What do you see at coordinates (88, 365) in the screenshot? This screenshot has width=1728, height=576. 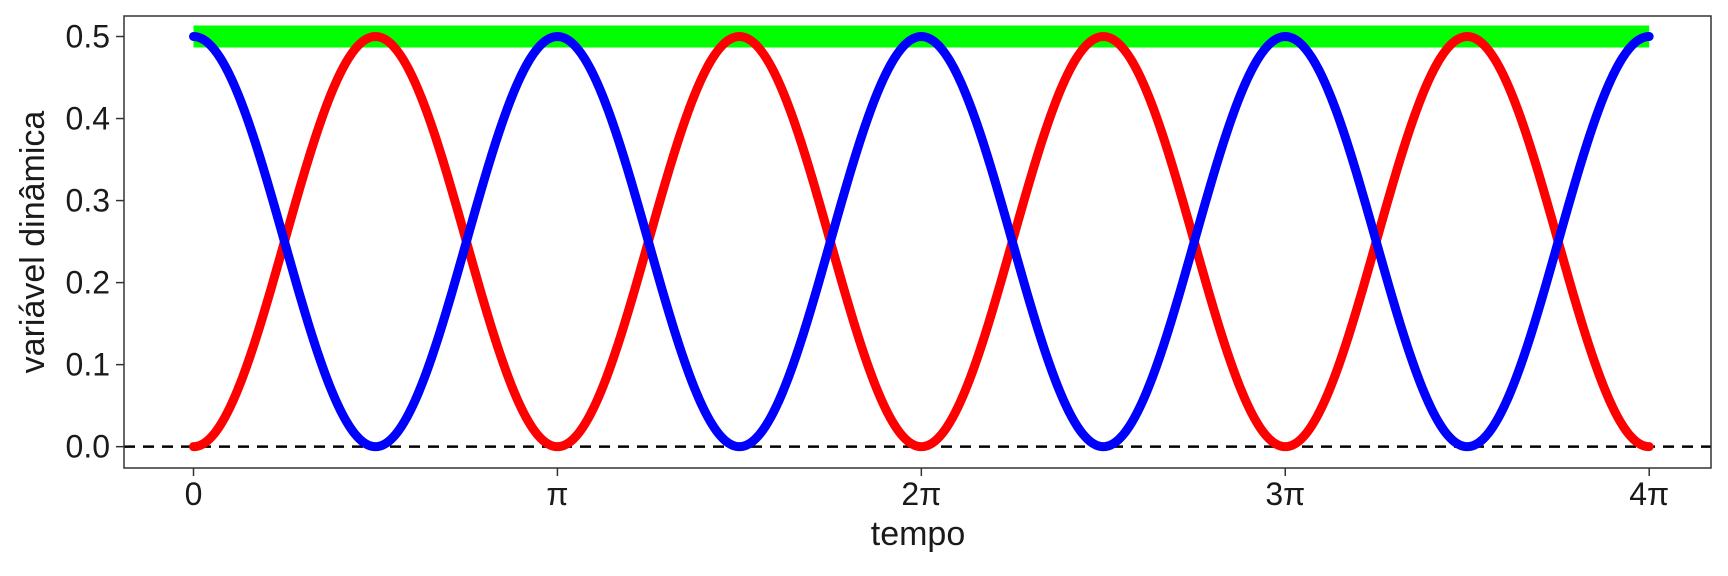 I see `y-tick-label: 0.1` at bounding box center [88, 365].